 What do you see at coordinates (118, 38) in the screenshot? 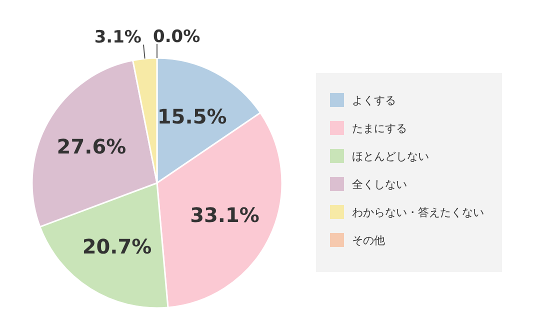
I see `data-label: 3.1%` at bounding box center [118, 38].